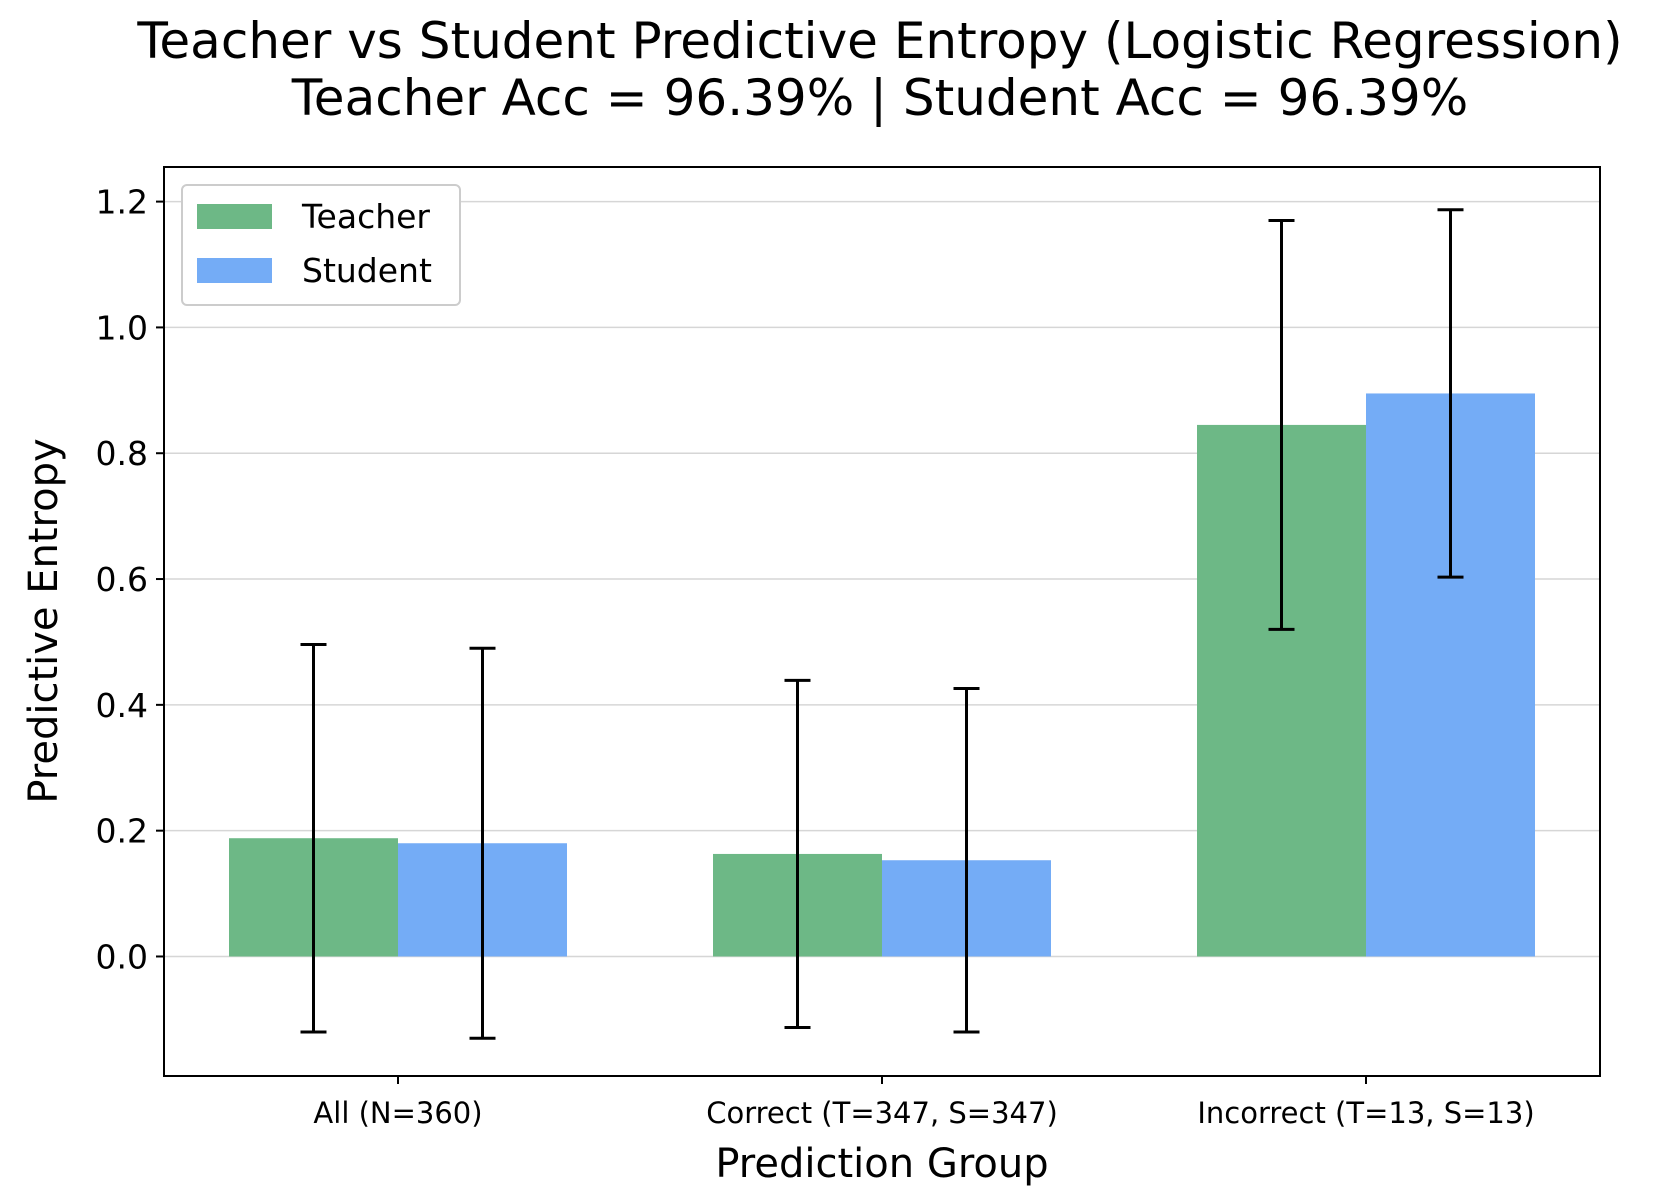 The image size is (1654, 1194). What do you see at coordinates (1365, 1113) in the screenshot?
I see `x-tick-label: Incorrect (T=13, S=13)` at bounding box center [1365, 1113].